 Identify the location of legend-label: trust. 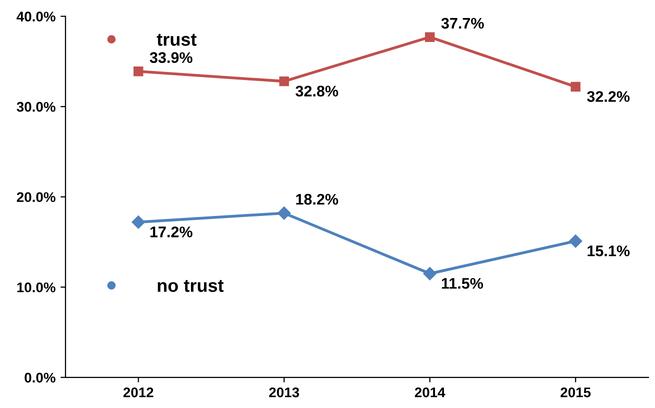
(176, 40).